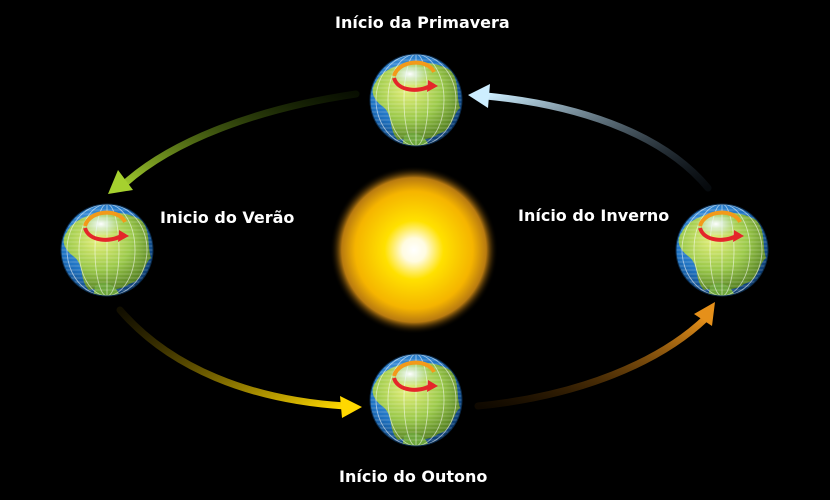 The height and width of the screenshot is (500, 830). I want to click on label-summer: Inicio do Verão, so click(227, 217).